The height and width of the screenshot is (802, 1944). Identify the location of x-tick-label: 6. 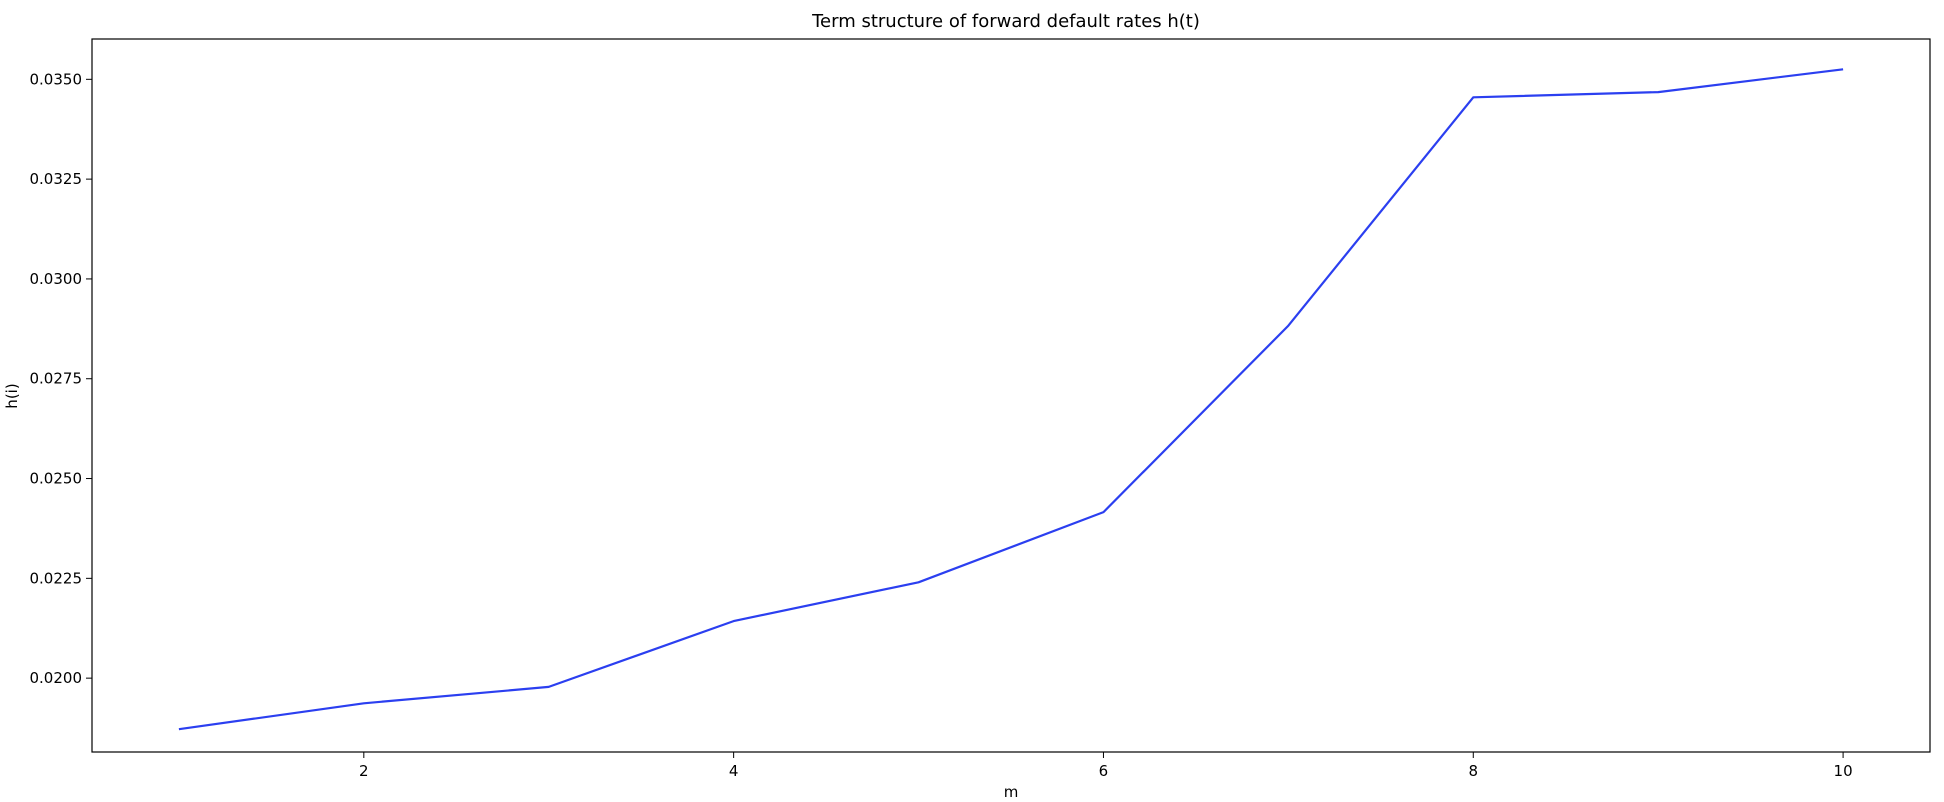
(1104, 771).